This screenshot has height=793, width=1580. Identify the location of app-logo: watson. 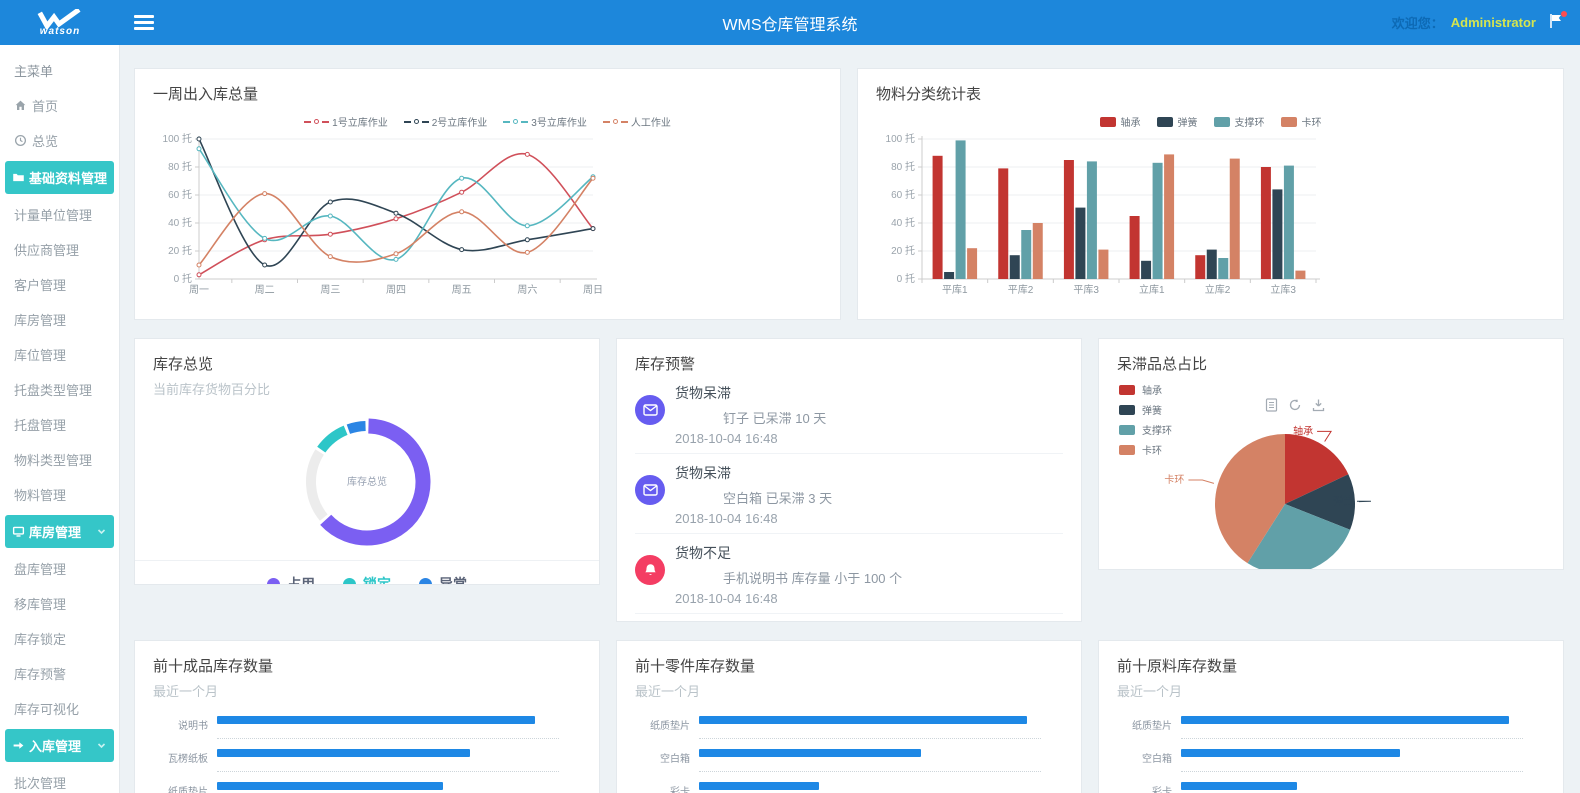
(60, 22).